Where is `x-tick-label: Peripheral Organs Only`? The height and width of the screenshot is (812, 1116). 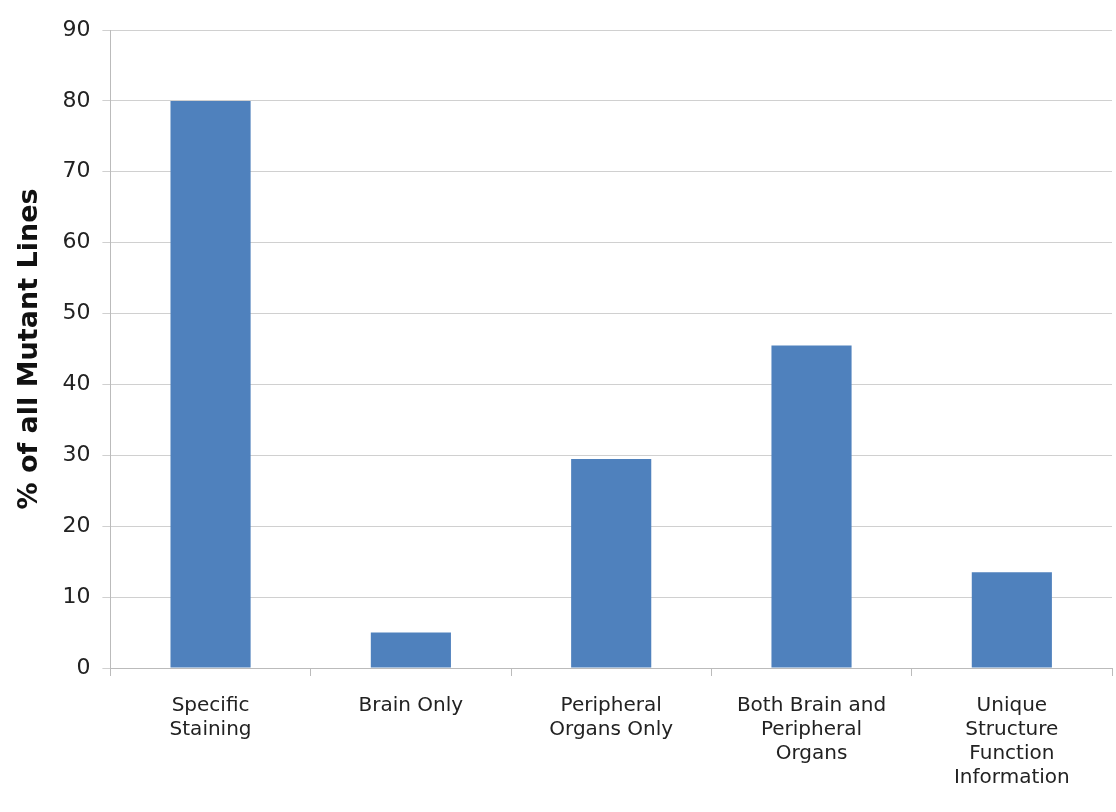
x-tick-label: Peripheral Organs Only is located at coordinates (611, 716).